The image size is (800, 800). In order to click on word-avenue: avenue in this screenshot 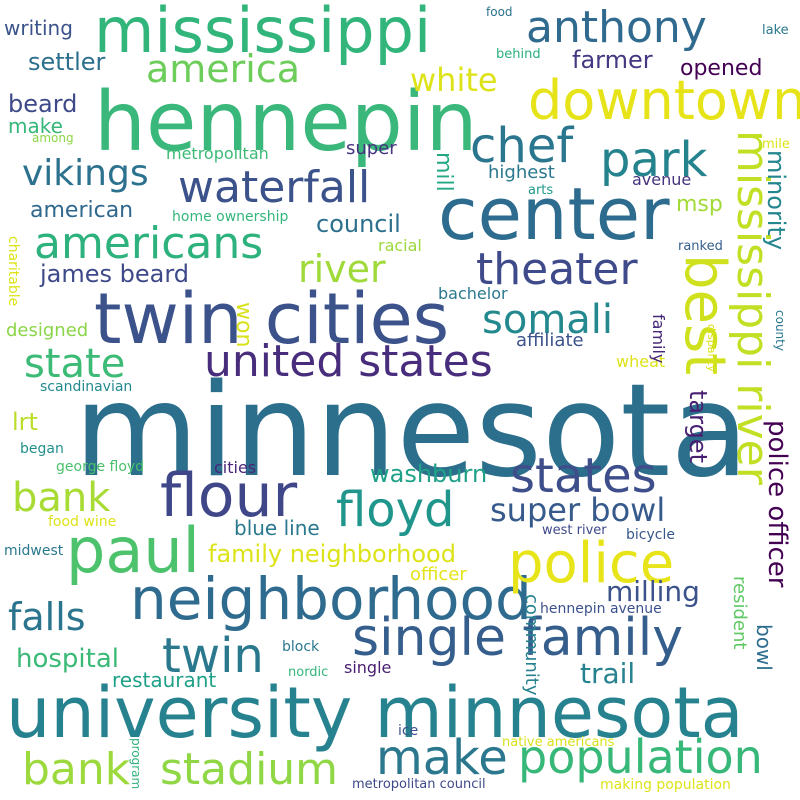, I will do `click(662, 179)`.